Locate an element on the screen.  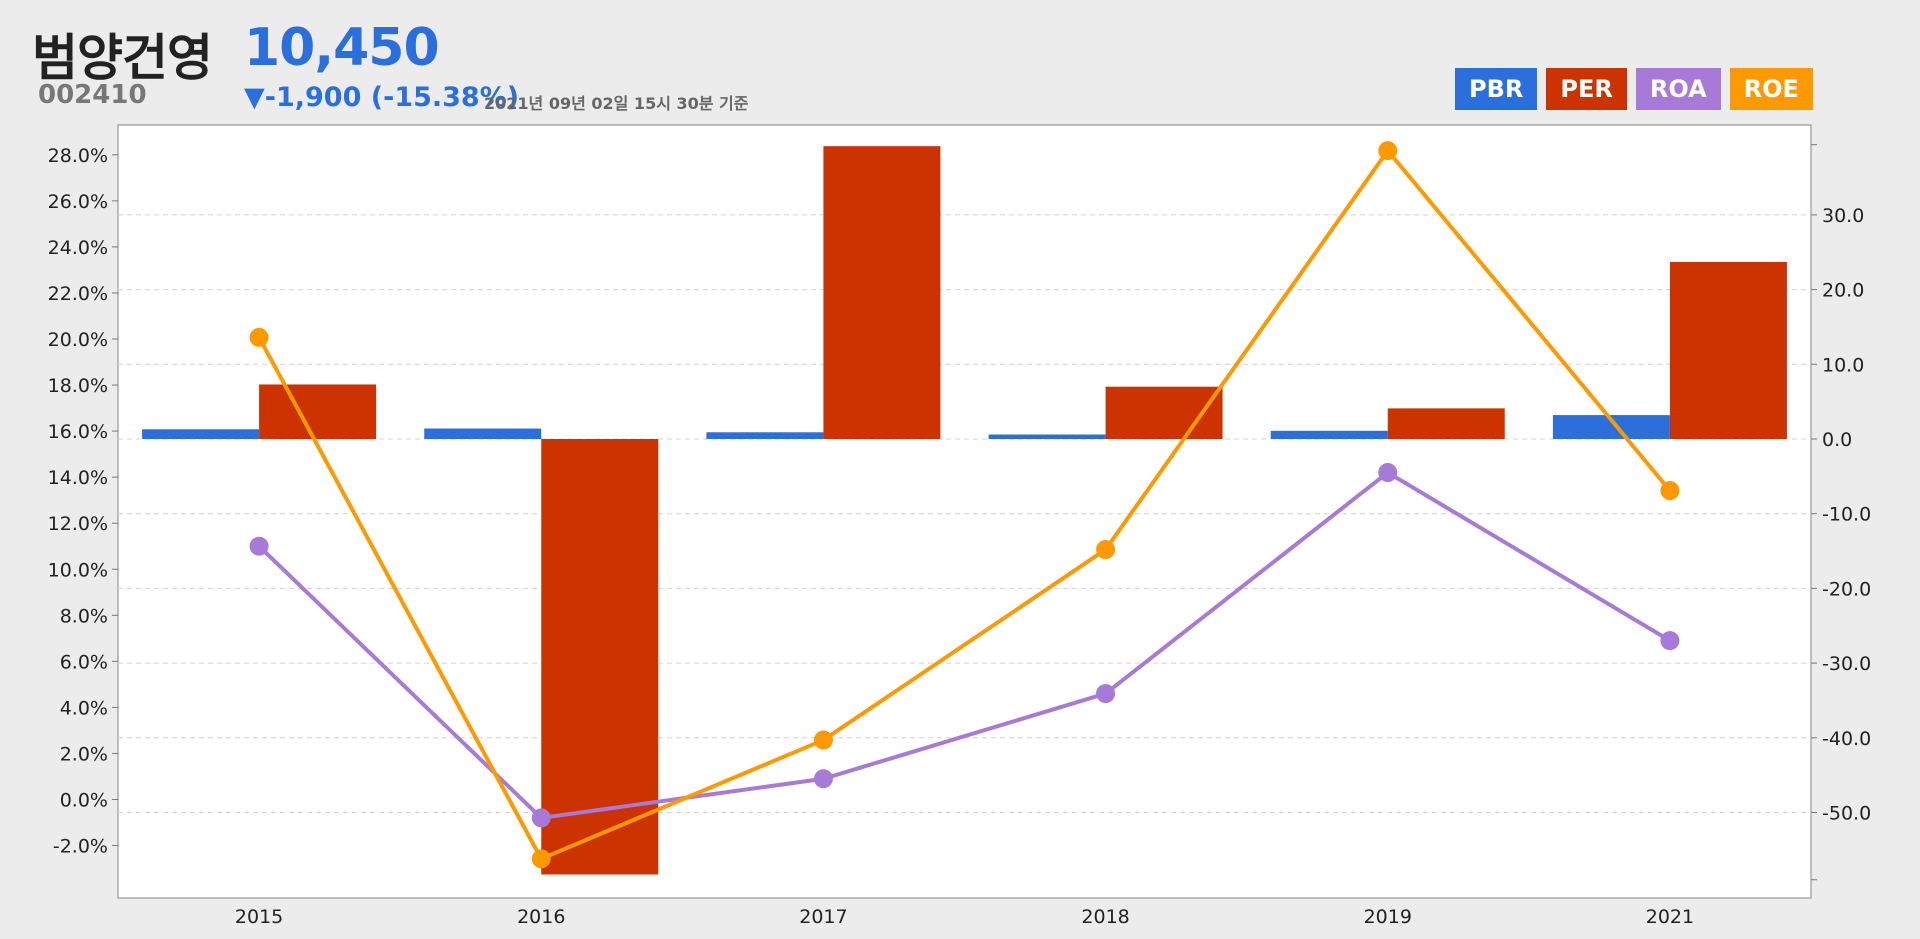
point-roe-2016 is located at coordinates (541, 859).